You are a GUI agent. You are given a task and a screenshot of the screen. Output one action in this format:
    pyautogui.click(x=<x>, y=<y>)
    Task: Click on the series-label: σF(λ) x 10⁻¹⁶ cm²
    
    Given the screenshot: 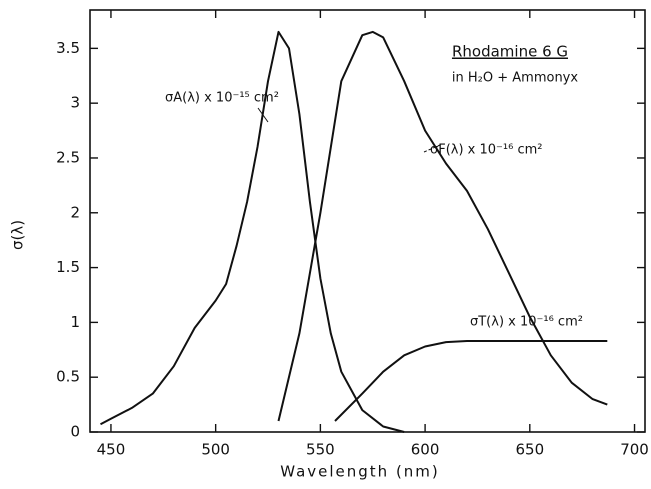 What is the action you would take?
    pyautogui.click(x=486, y=150)
    